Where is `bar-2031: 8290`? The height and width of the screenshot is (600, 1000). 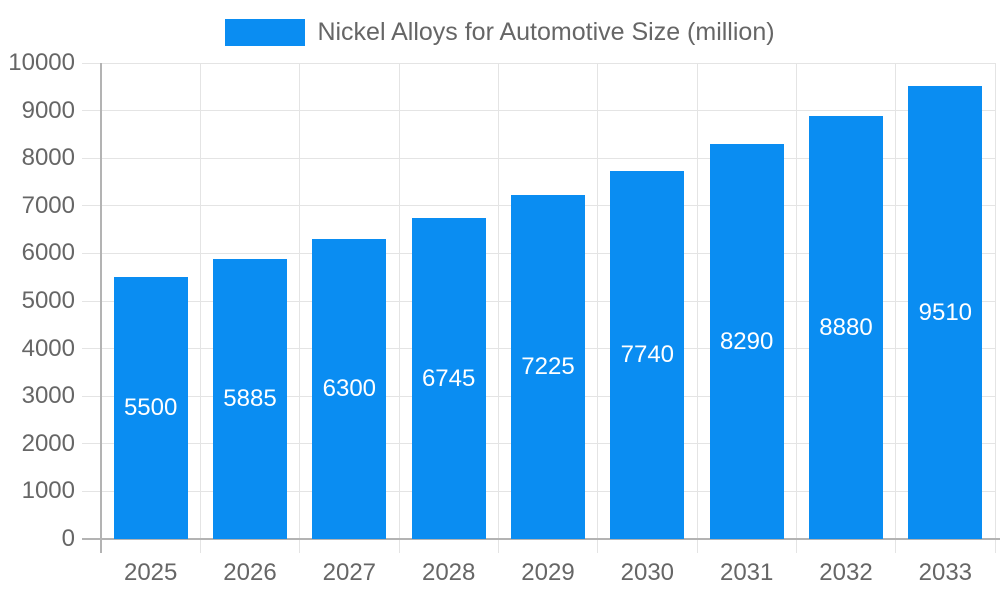
bar-2031: 8290 is located at coordinates (746, 341).